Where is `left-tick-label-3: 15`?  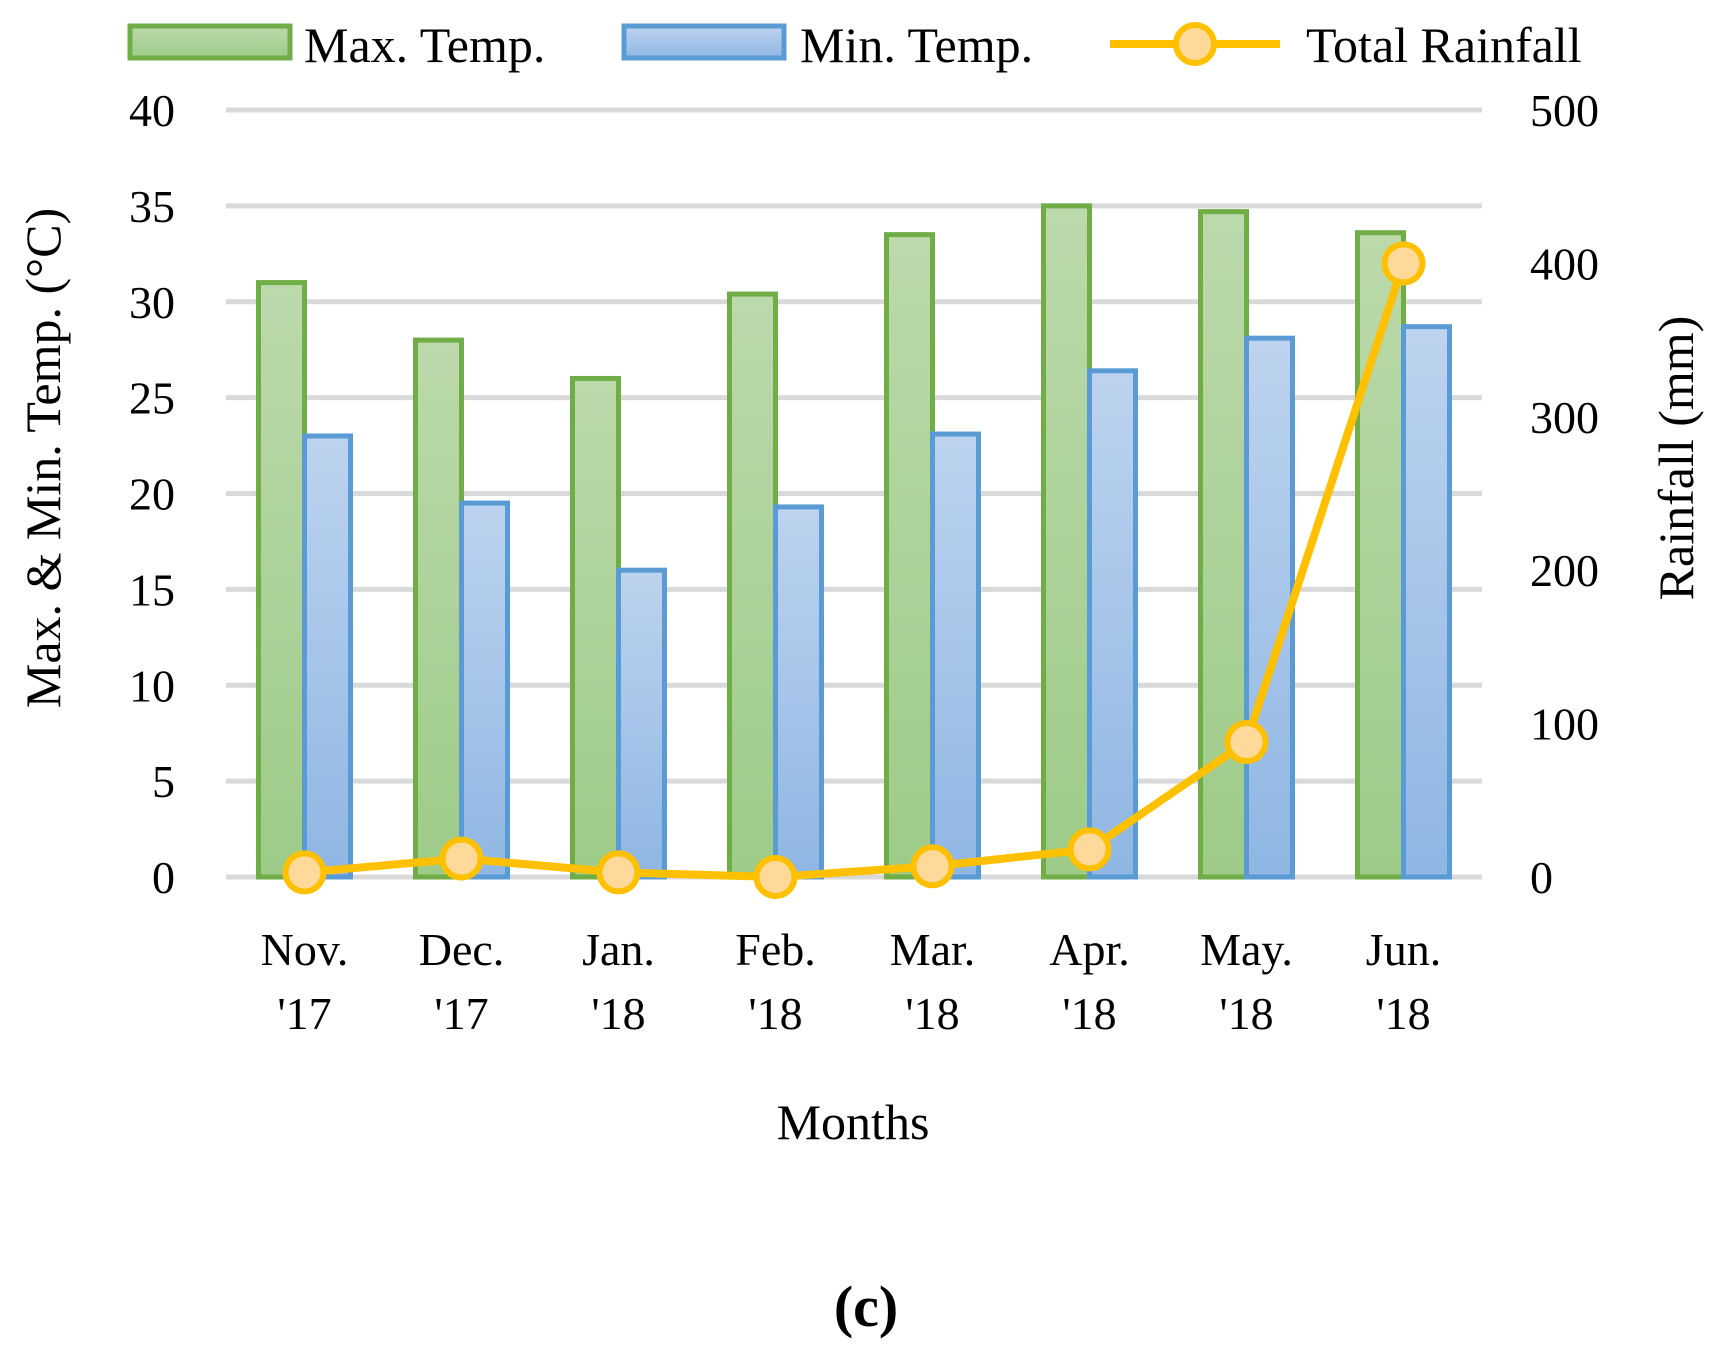 left-tick-label-3: 15 is located at coordinates (152, 589).